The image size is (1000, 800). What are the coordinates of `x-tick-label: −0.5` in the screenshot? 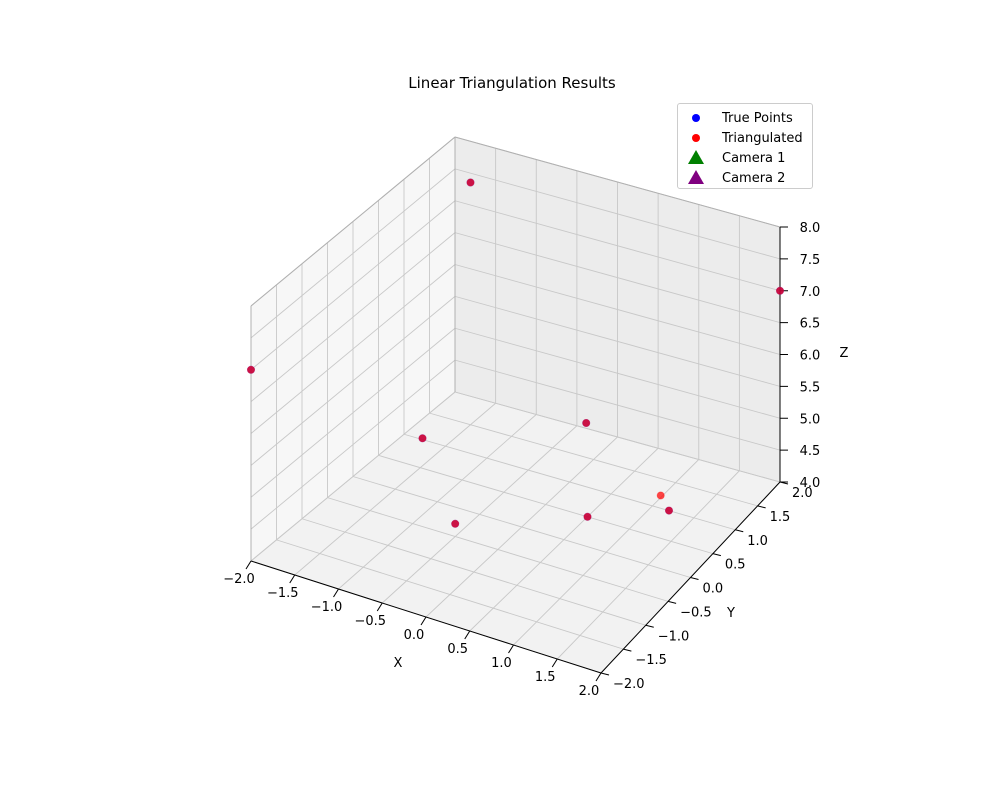 It's located at (370, 621).